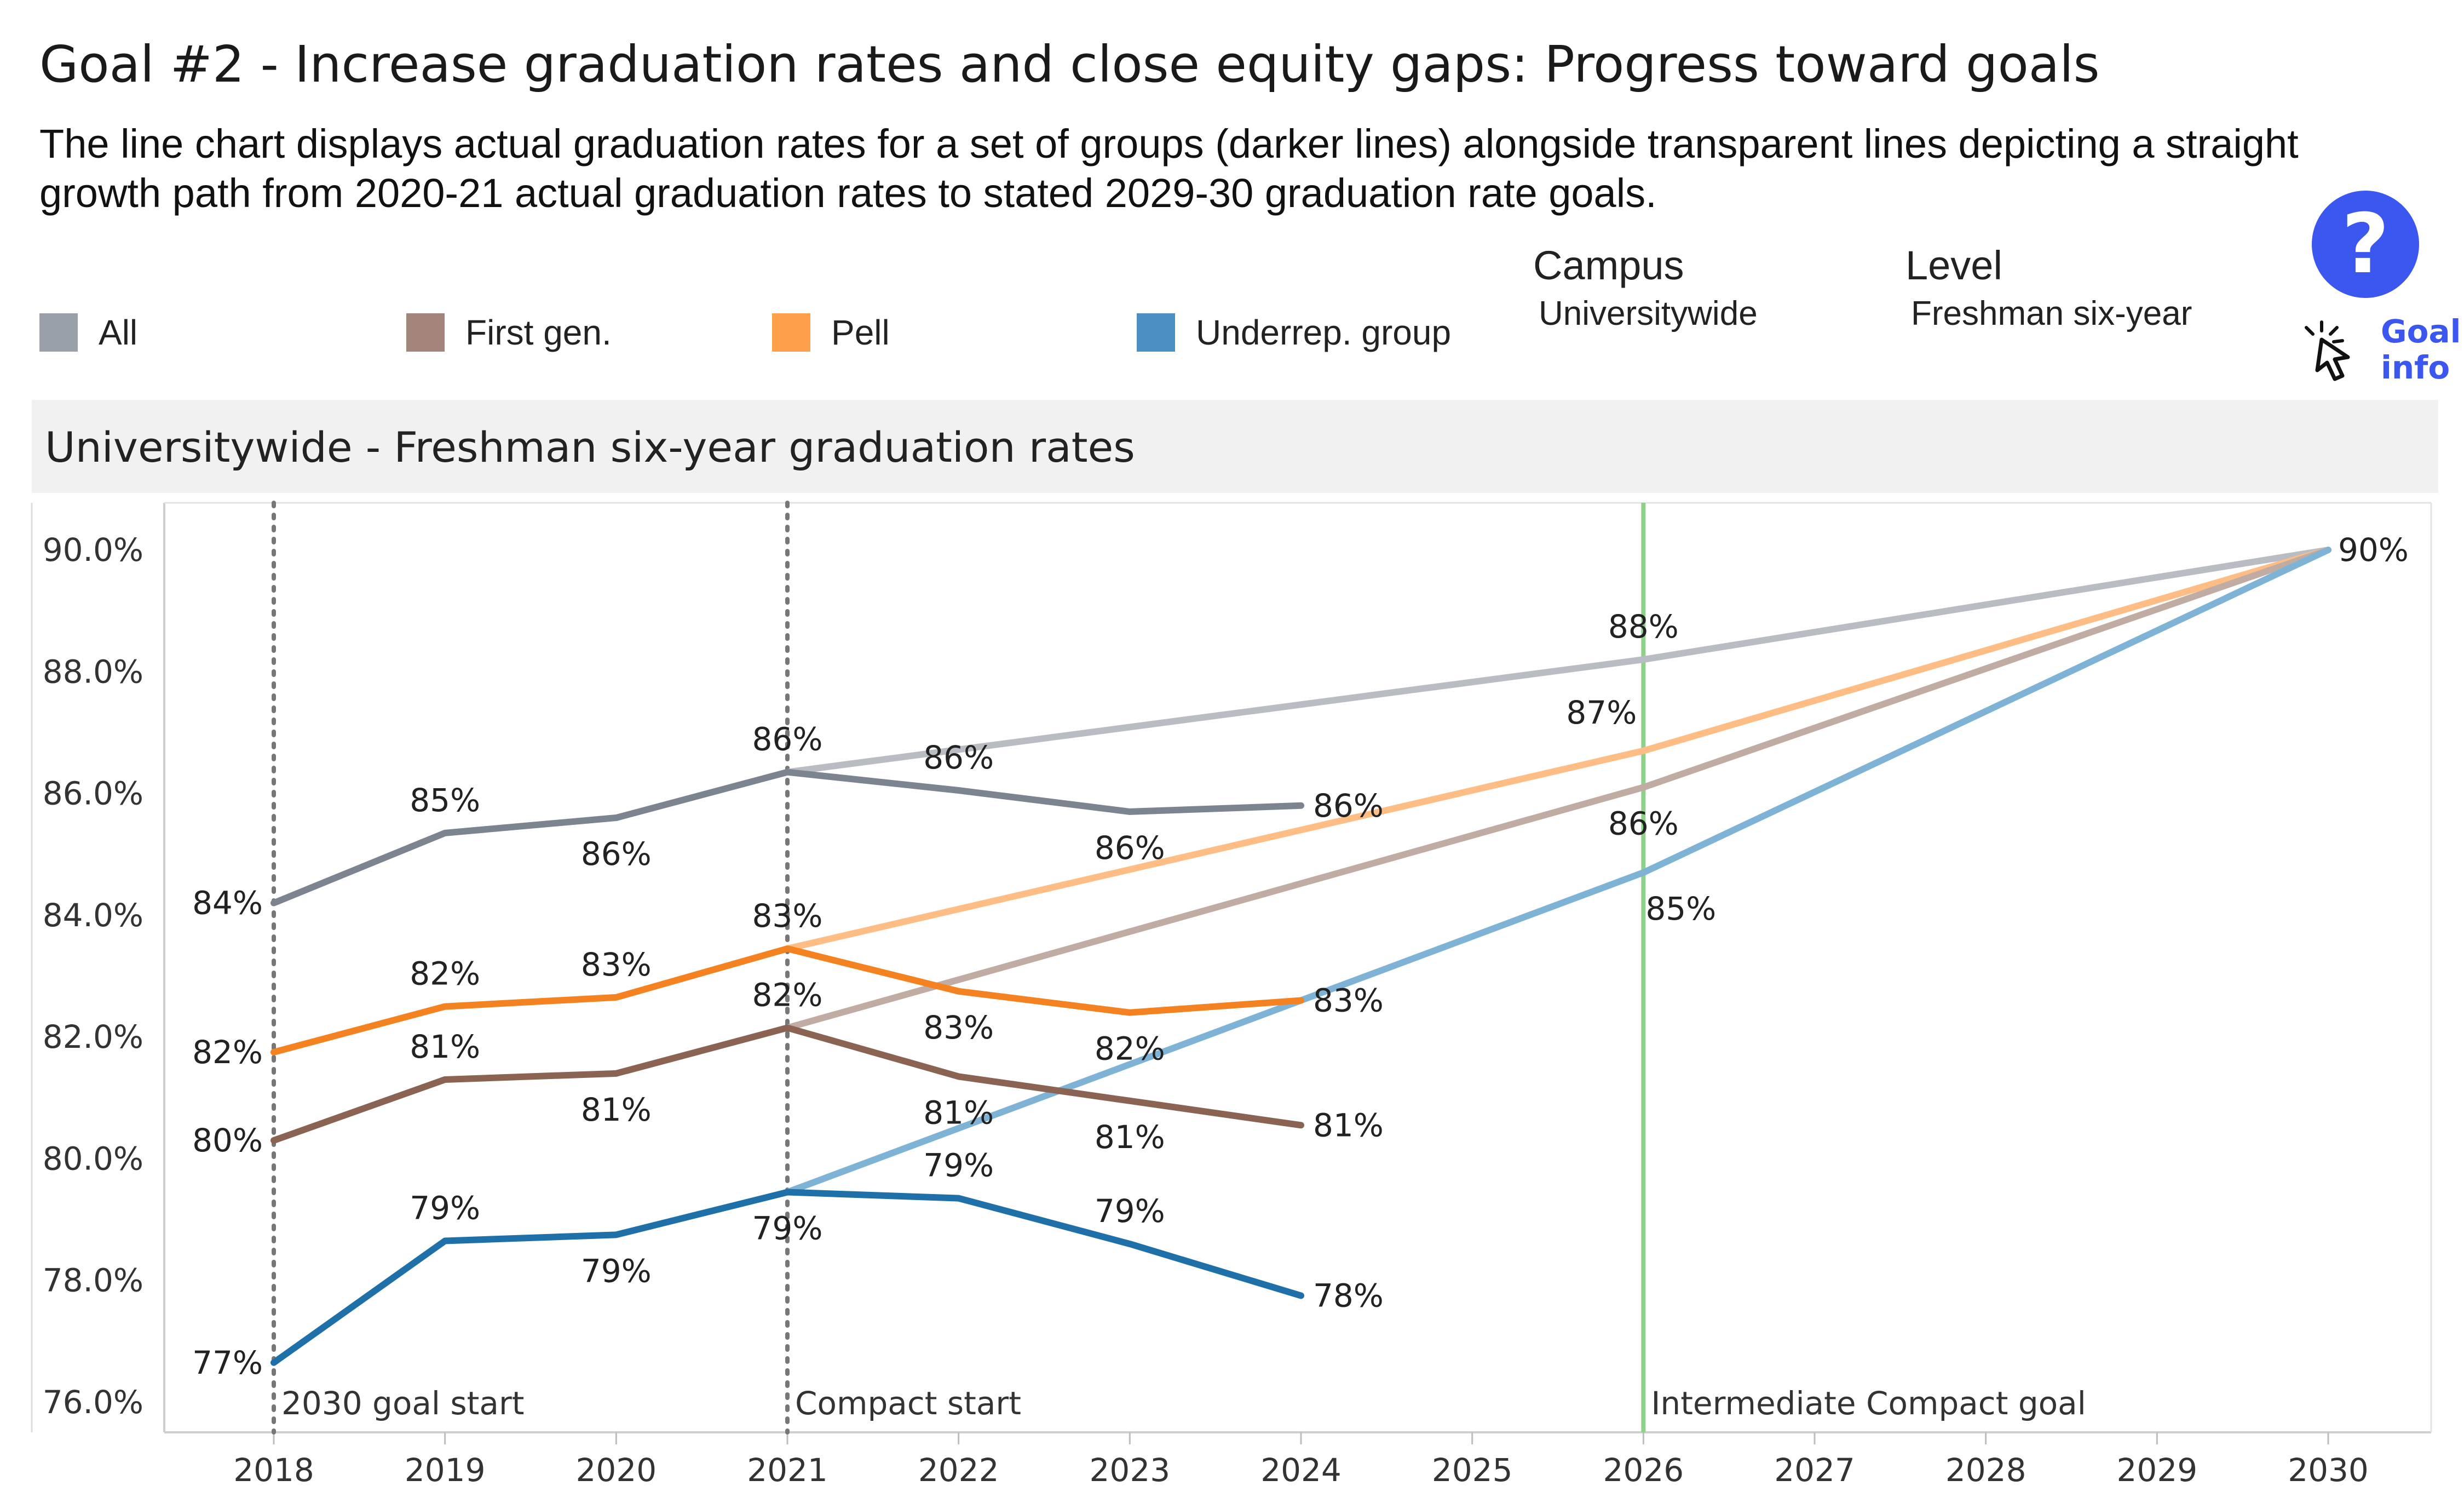 This screenshot has height=1486, width=2464. What do you see at coordinates (445, 1468) in the screenshot?
I see `x-tick-label: 2019` at bounding box center [445, 1468].